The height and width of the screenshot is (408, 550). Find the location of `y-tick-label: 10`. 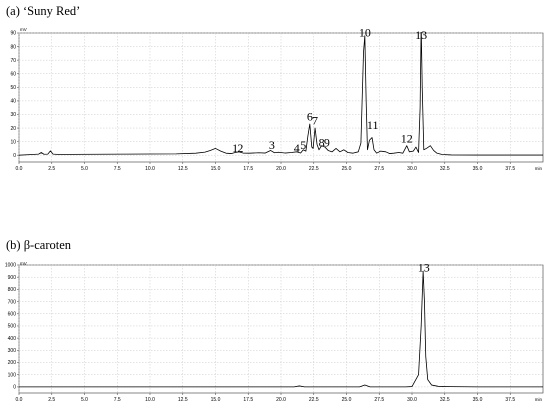

y-tick-label: 10 is located at coordinates (13, 142).